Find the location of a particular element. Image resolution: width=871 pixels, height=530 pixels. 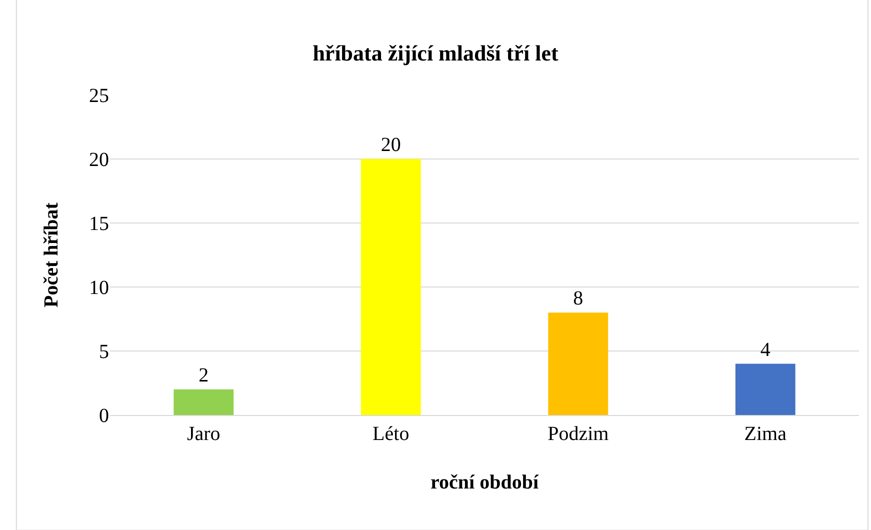

x-tick-label: Jaro is located at coordinates (203, 434).